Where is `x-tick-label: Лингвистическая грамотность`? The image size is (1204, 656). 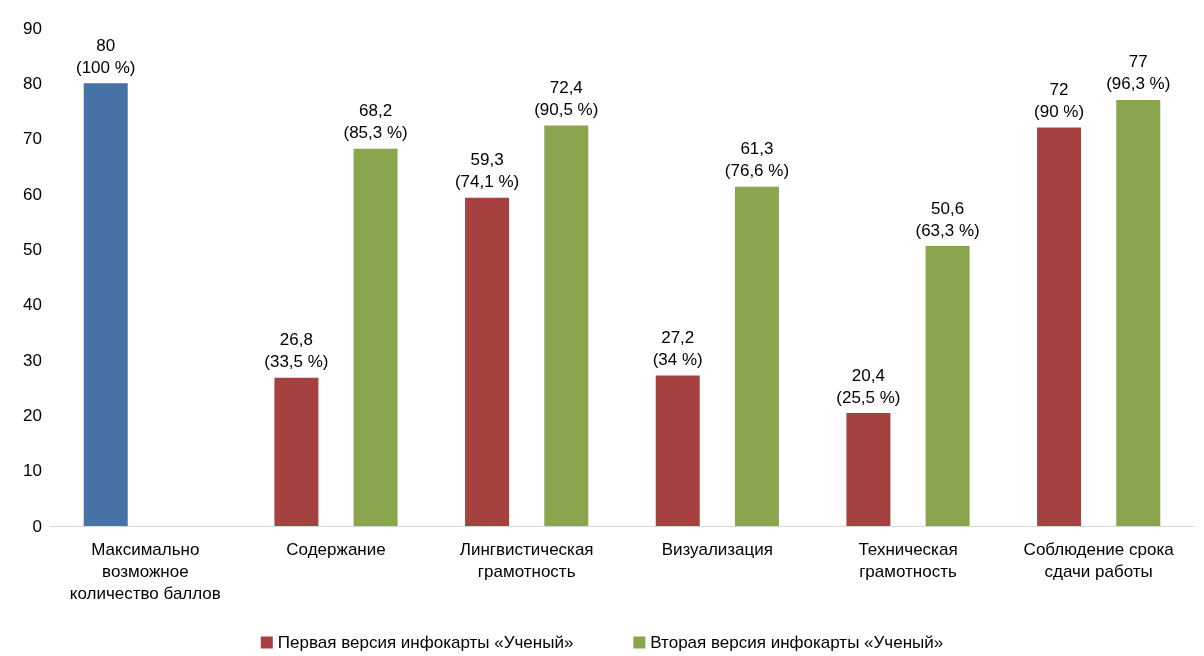
x-tick-label: Лингвистическая грамотность is located at coordinates (526, 560).